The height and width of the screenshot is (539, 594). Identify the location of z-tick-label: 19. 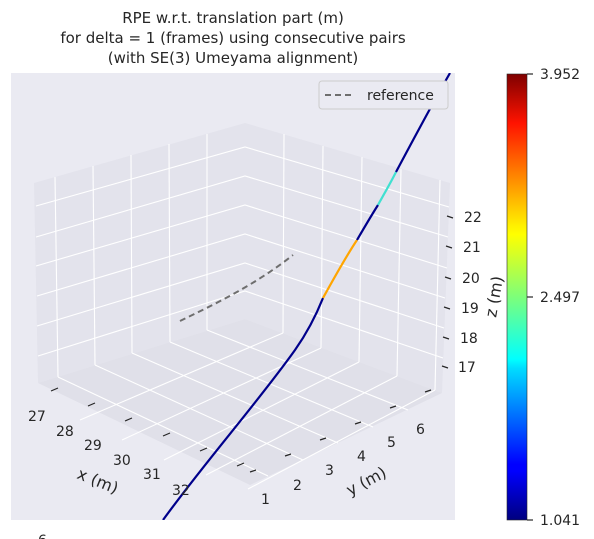
(470, 309).